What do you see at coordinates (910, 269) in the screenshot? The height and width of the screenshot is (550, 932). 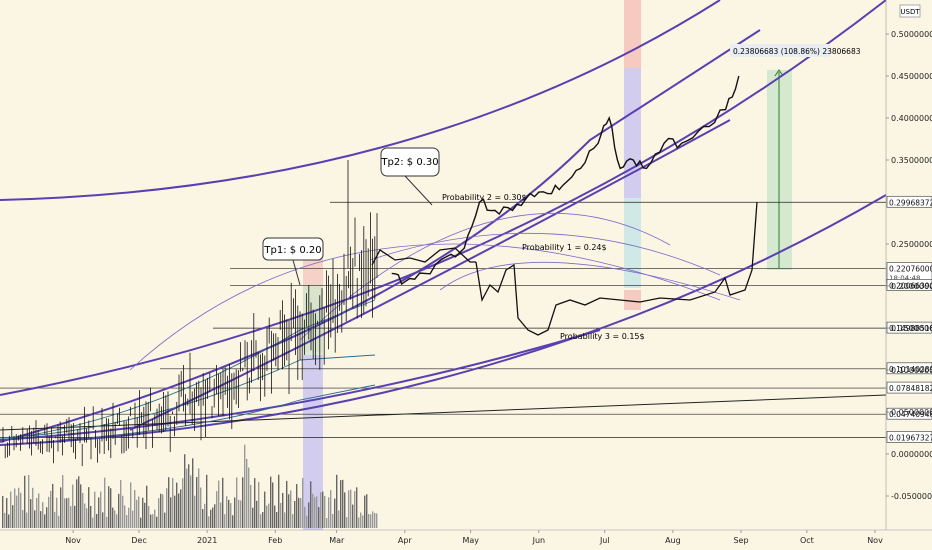 I see `level-label: 0.22076000` at bounding box center [910, 269].